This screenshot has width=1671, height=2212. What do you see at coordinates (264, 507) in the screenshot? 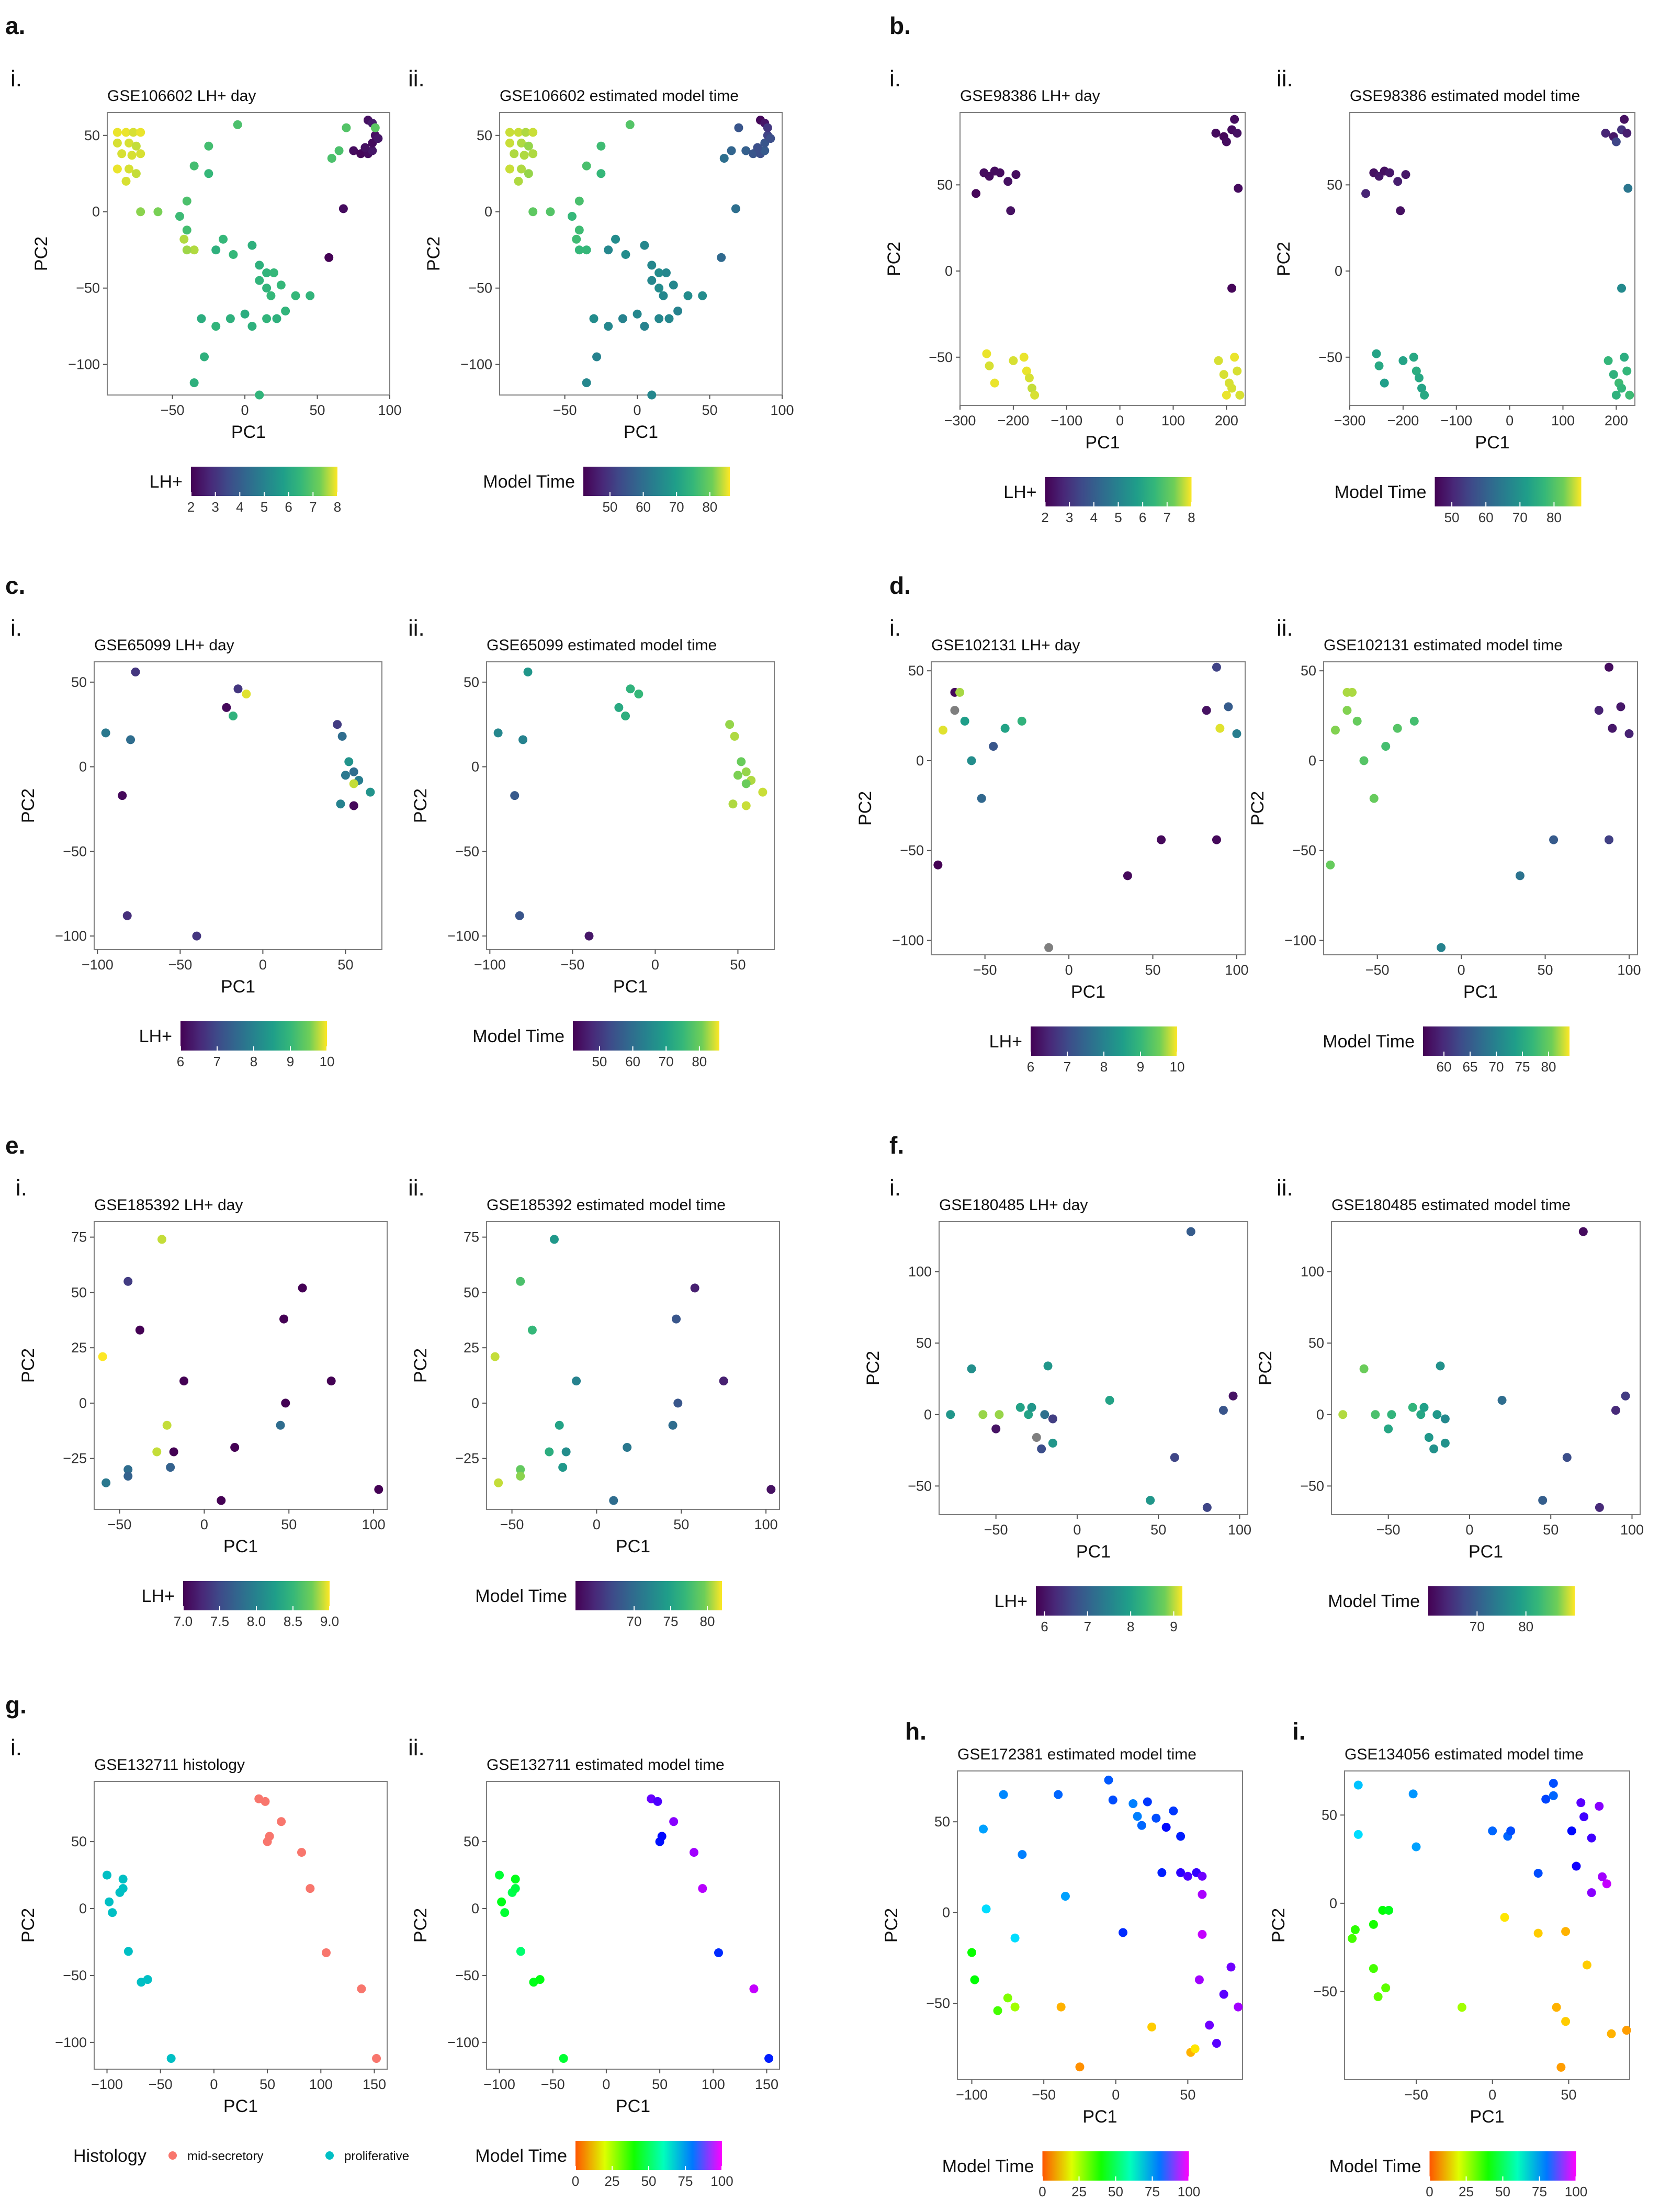
I see `colorbar-tick-label: 5` at bounding box center [264, 507].